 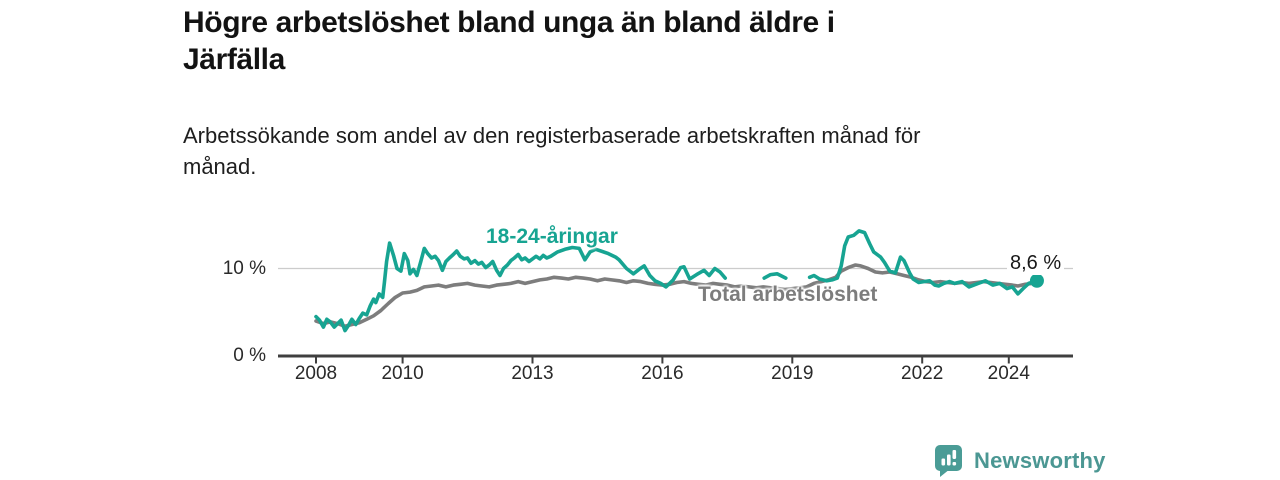 I want to click on end-value-label: 8,6 %, so click(x=1036, y=263).